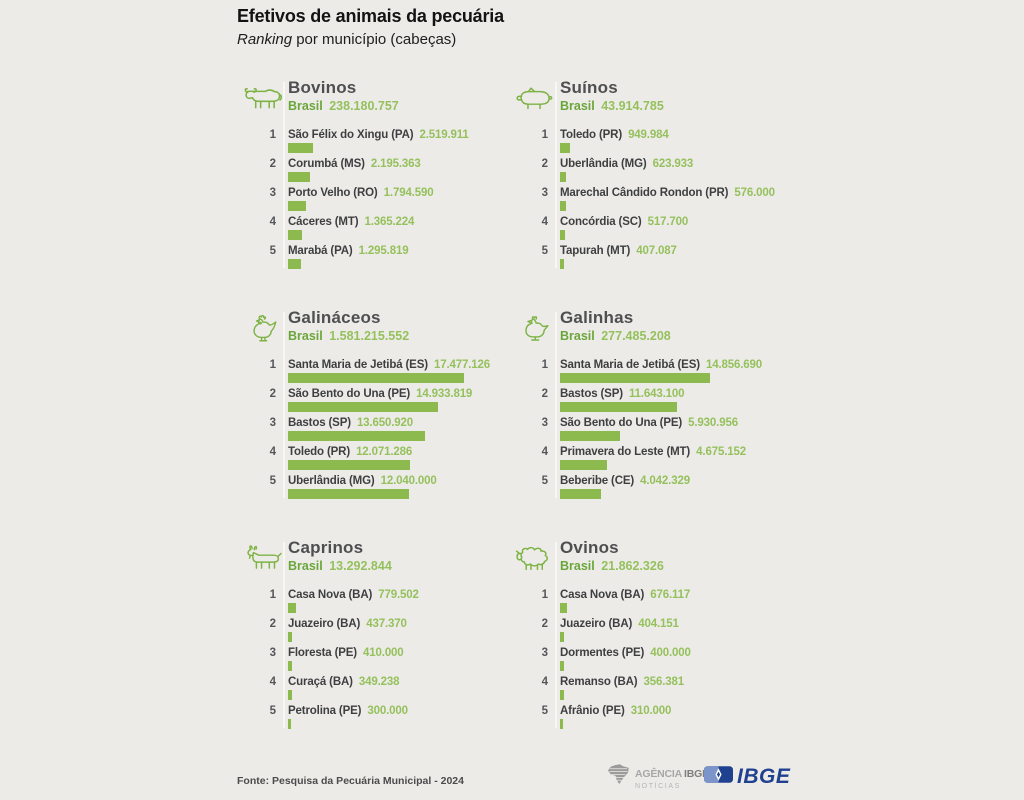 The height and width of the screenshot is (800, 1024). What do you see at coordinates (636, 336) in the screenshot?
I see `brasil-value: 277.485.208` at bounding box center [636, 336].